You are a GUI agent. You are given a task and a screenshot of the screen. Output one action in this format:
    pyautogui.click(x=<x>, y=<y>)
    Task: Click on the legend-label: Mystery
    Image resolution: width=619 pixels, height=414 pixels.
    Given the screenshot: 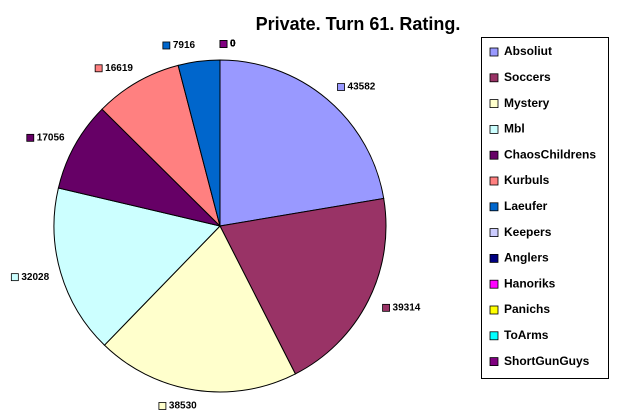 What is the action you would take?
    pyautogui.click(x=527, y=103)
    